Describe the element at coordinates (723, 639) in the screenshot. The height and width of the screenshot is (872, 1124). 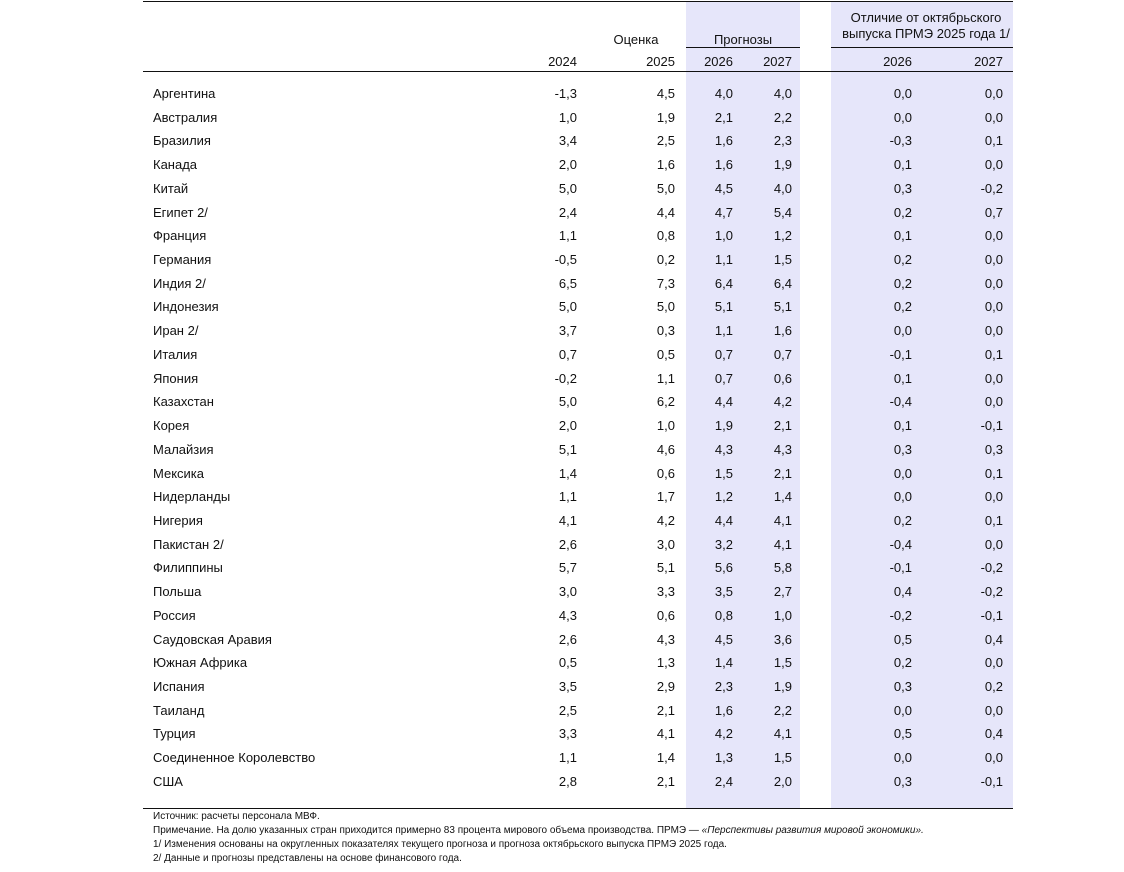
I see `value-cell: 4,5` at that location.